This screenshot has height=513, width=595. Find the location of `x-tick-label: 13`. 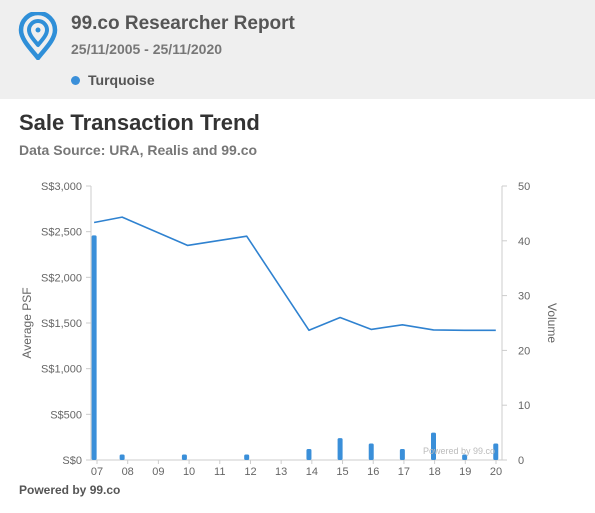

x-tick-label: 13 is located at coordinates (281, 472).